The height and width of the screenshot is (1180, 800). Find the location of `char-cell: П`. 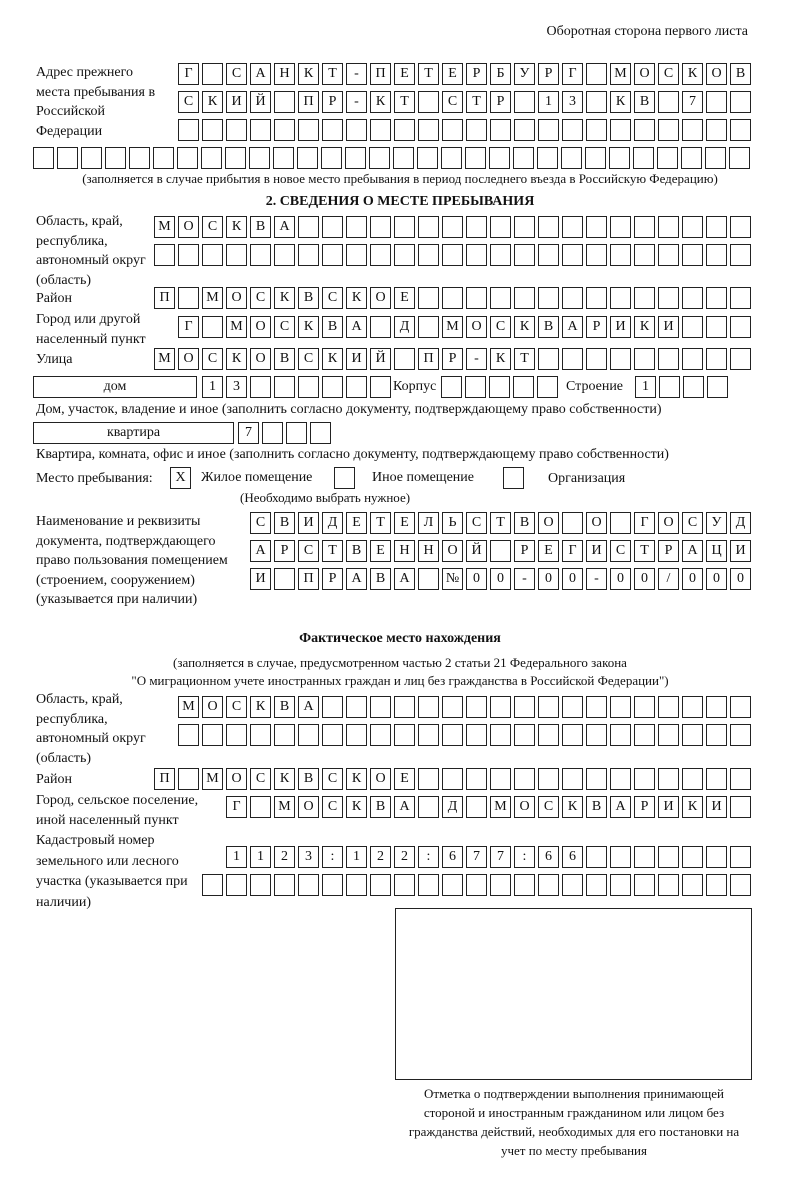

char-cell: П is located at coordinates (164, 779).